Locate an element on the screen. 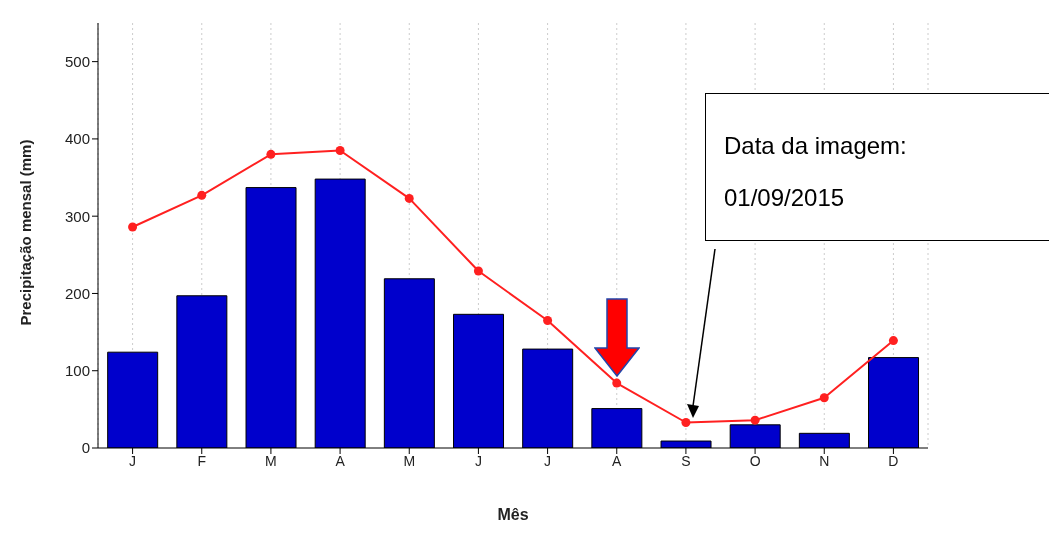 This screenshot has width=1049, height=543. x-tick-label: O is located at coordinates (755, 460).